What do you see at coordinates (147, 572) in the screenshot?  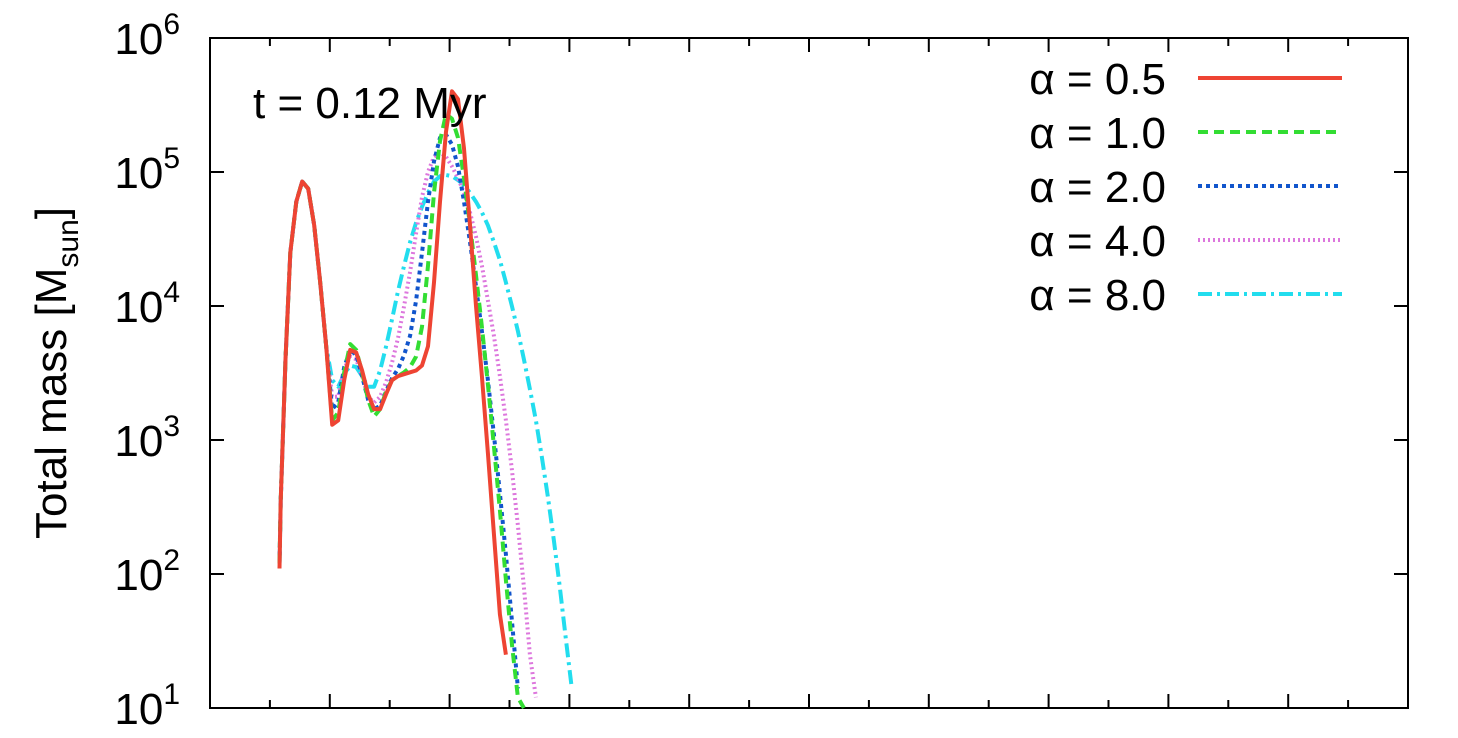 I see `y-tick-label: 10²` at bounding box center [147, 572].